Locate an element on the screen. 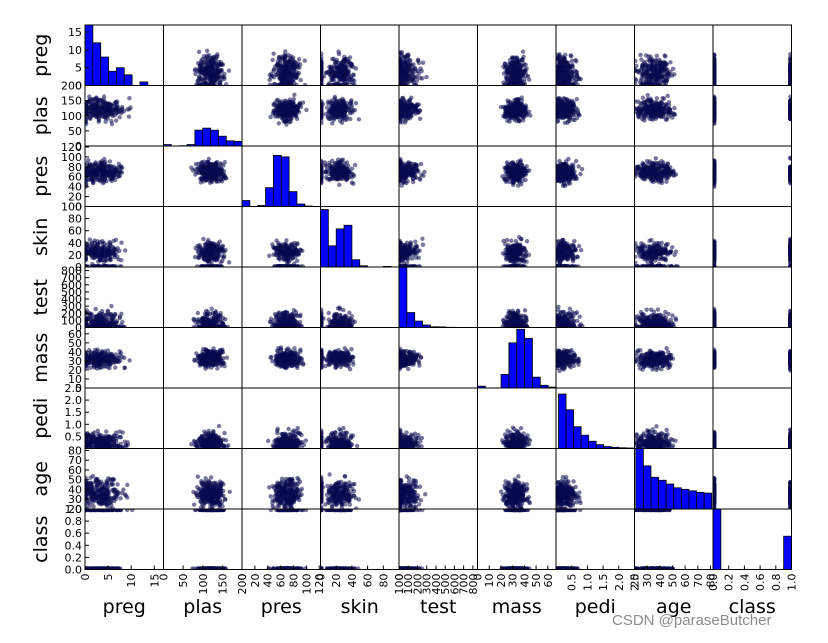  cell-plas-mass is located at coordinates (517, 116).